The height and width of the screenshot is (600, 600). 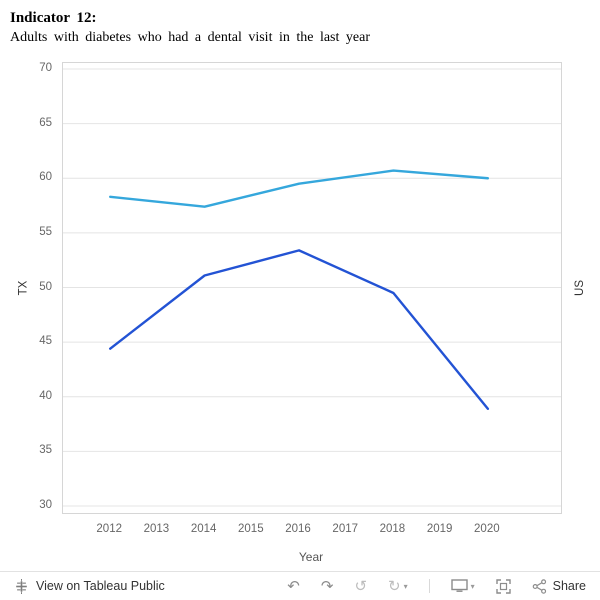 What do you see at coordinates (156, 529) in the screenshot?
I see `x-tick-label: 2013` at bounding box center [156, 529].